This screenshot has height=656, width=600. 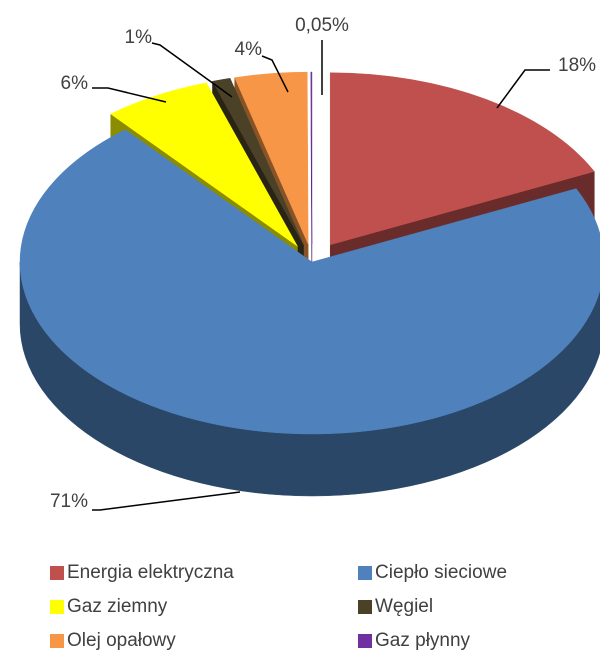 I want to click on data-label: 1%, so click(x=139, y=37).